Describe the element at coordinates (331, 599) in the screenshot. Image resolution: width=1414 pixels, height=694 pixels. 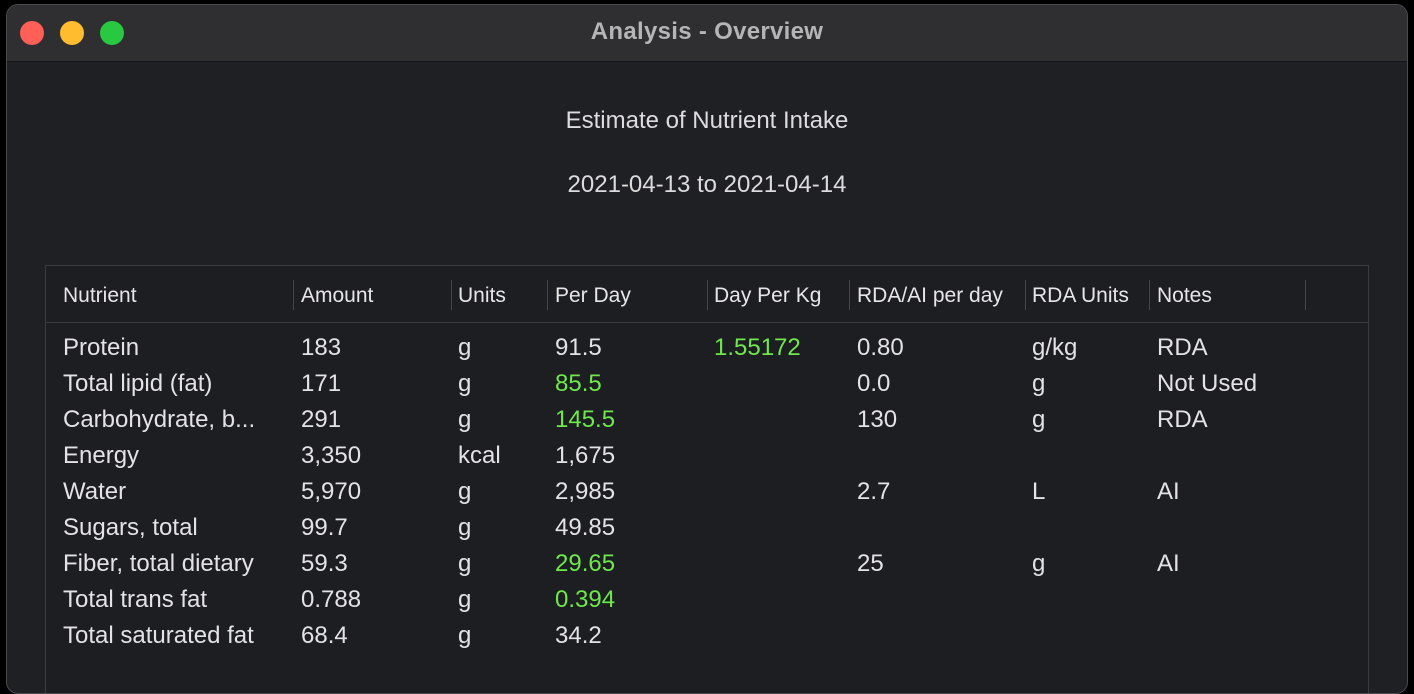
I see `amount-cell: 0.788` at that location.